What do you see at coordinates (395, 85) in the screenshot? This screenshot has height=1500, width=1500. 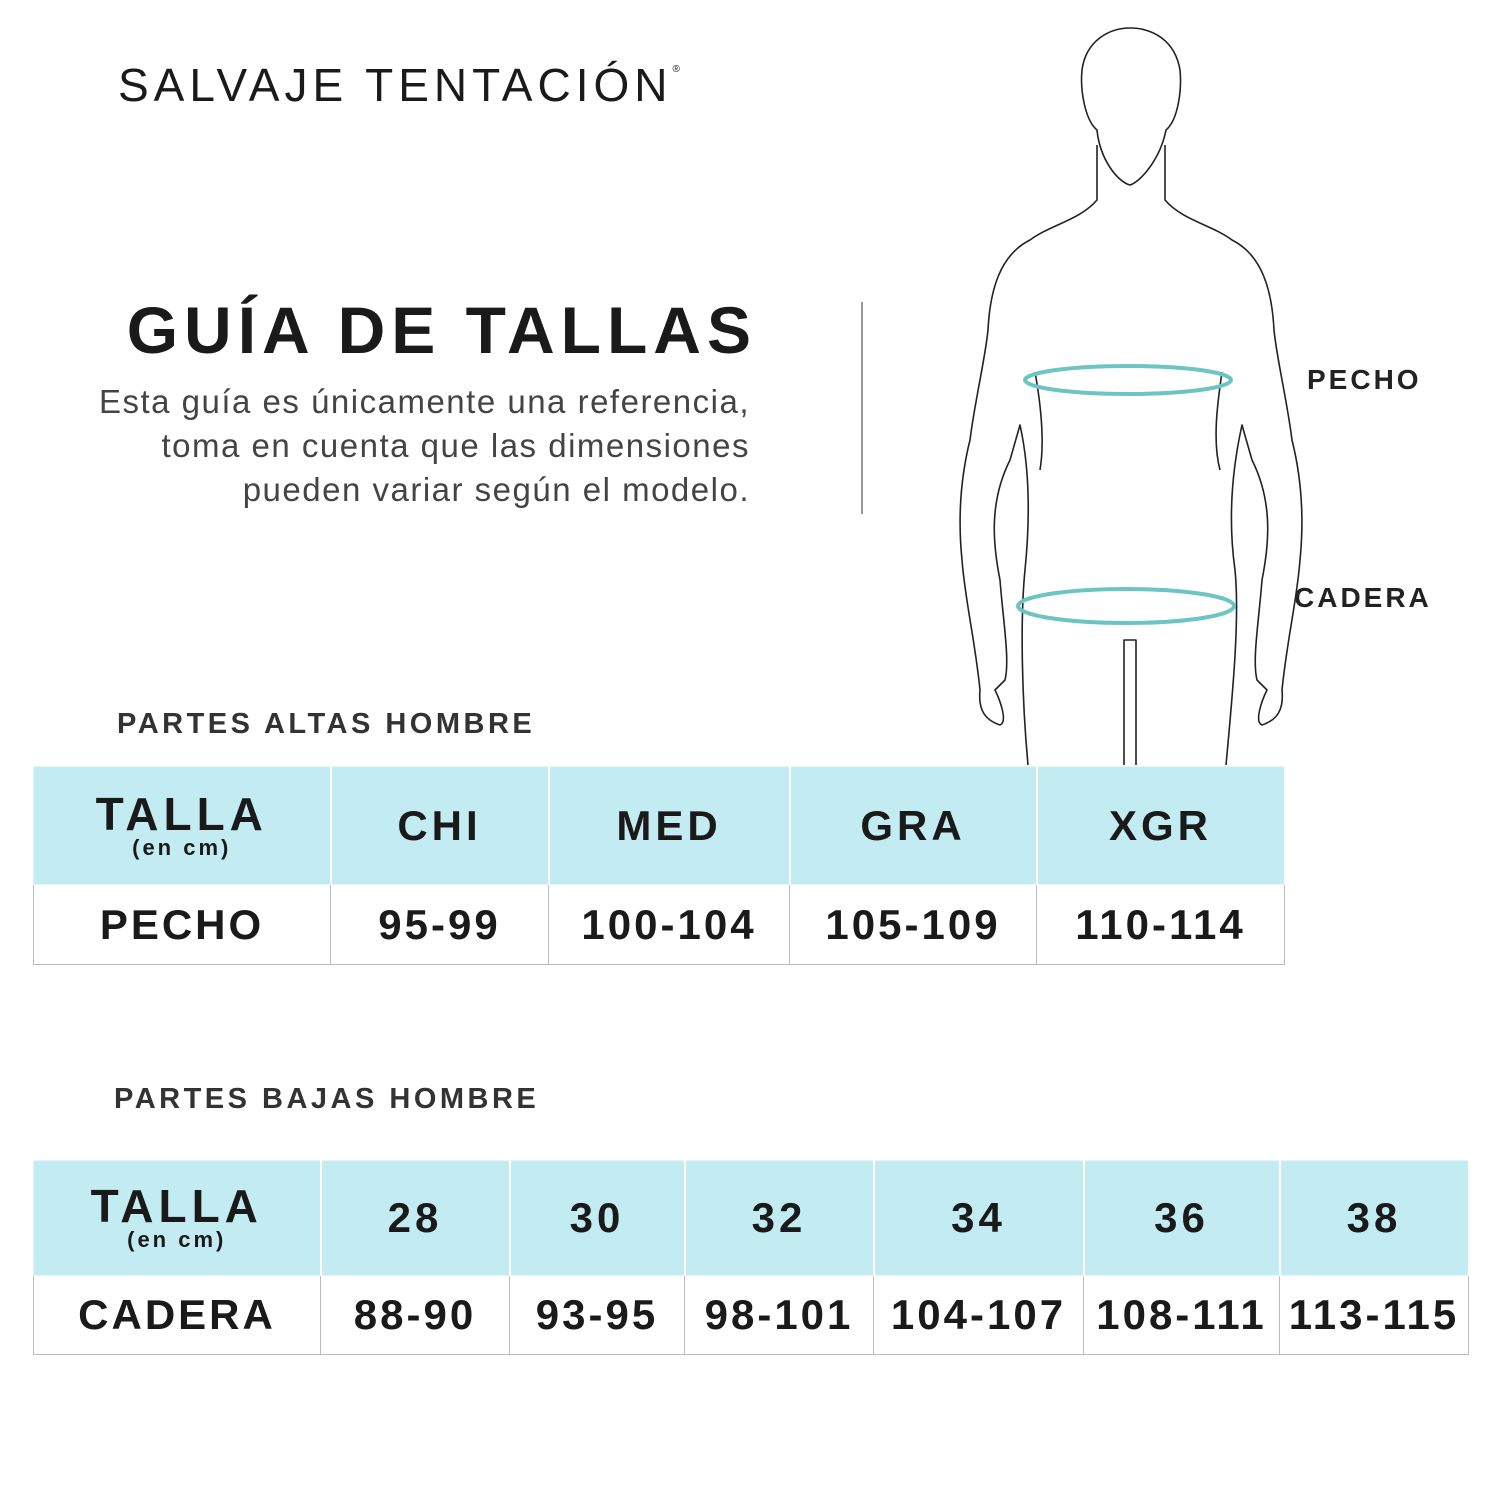 I see `brand-name: SALVAJE TENTACIÓN` at bounding box center [395, 85].